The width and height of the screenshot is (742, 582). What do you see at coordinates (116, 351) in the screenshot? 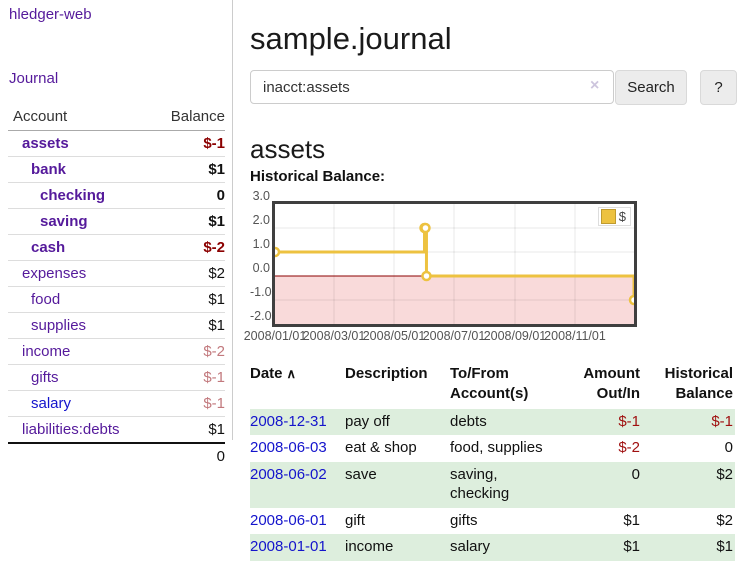
I see `account-row: income $-2` at bounding box center [116, 351].